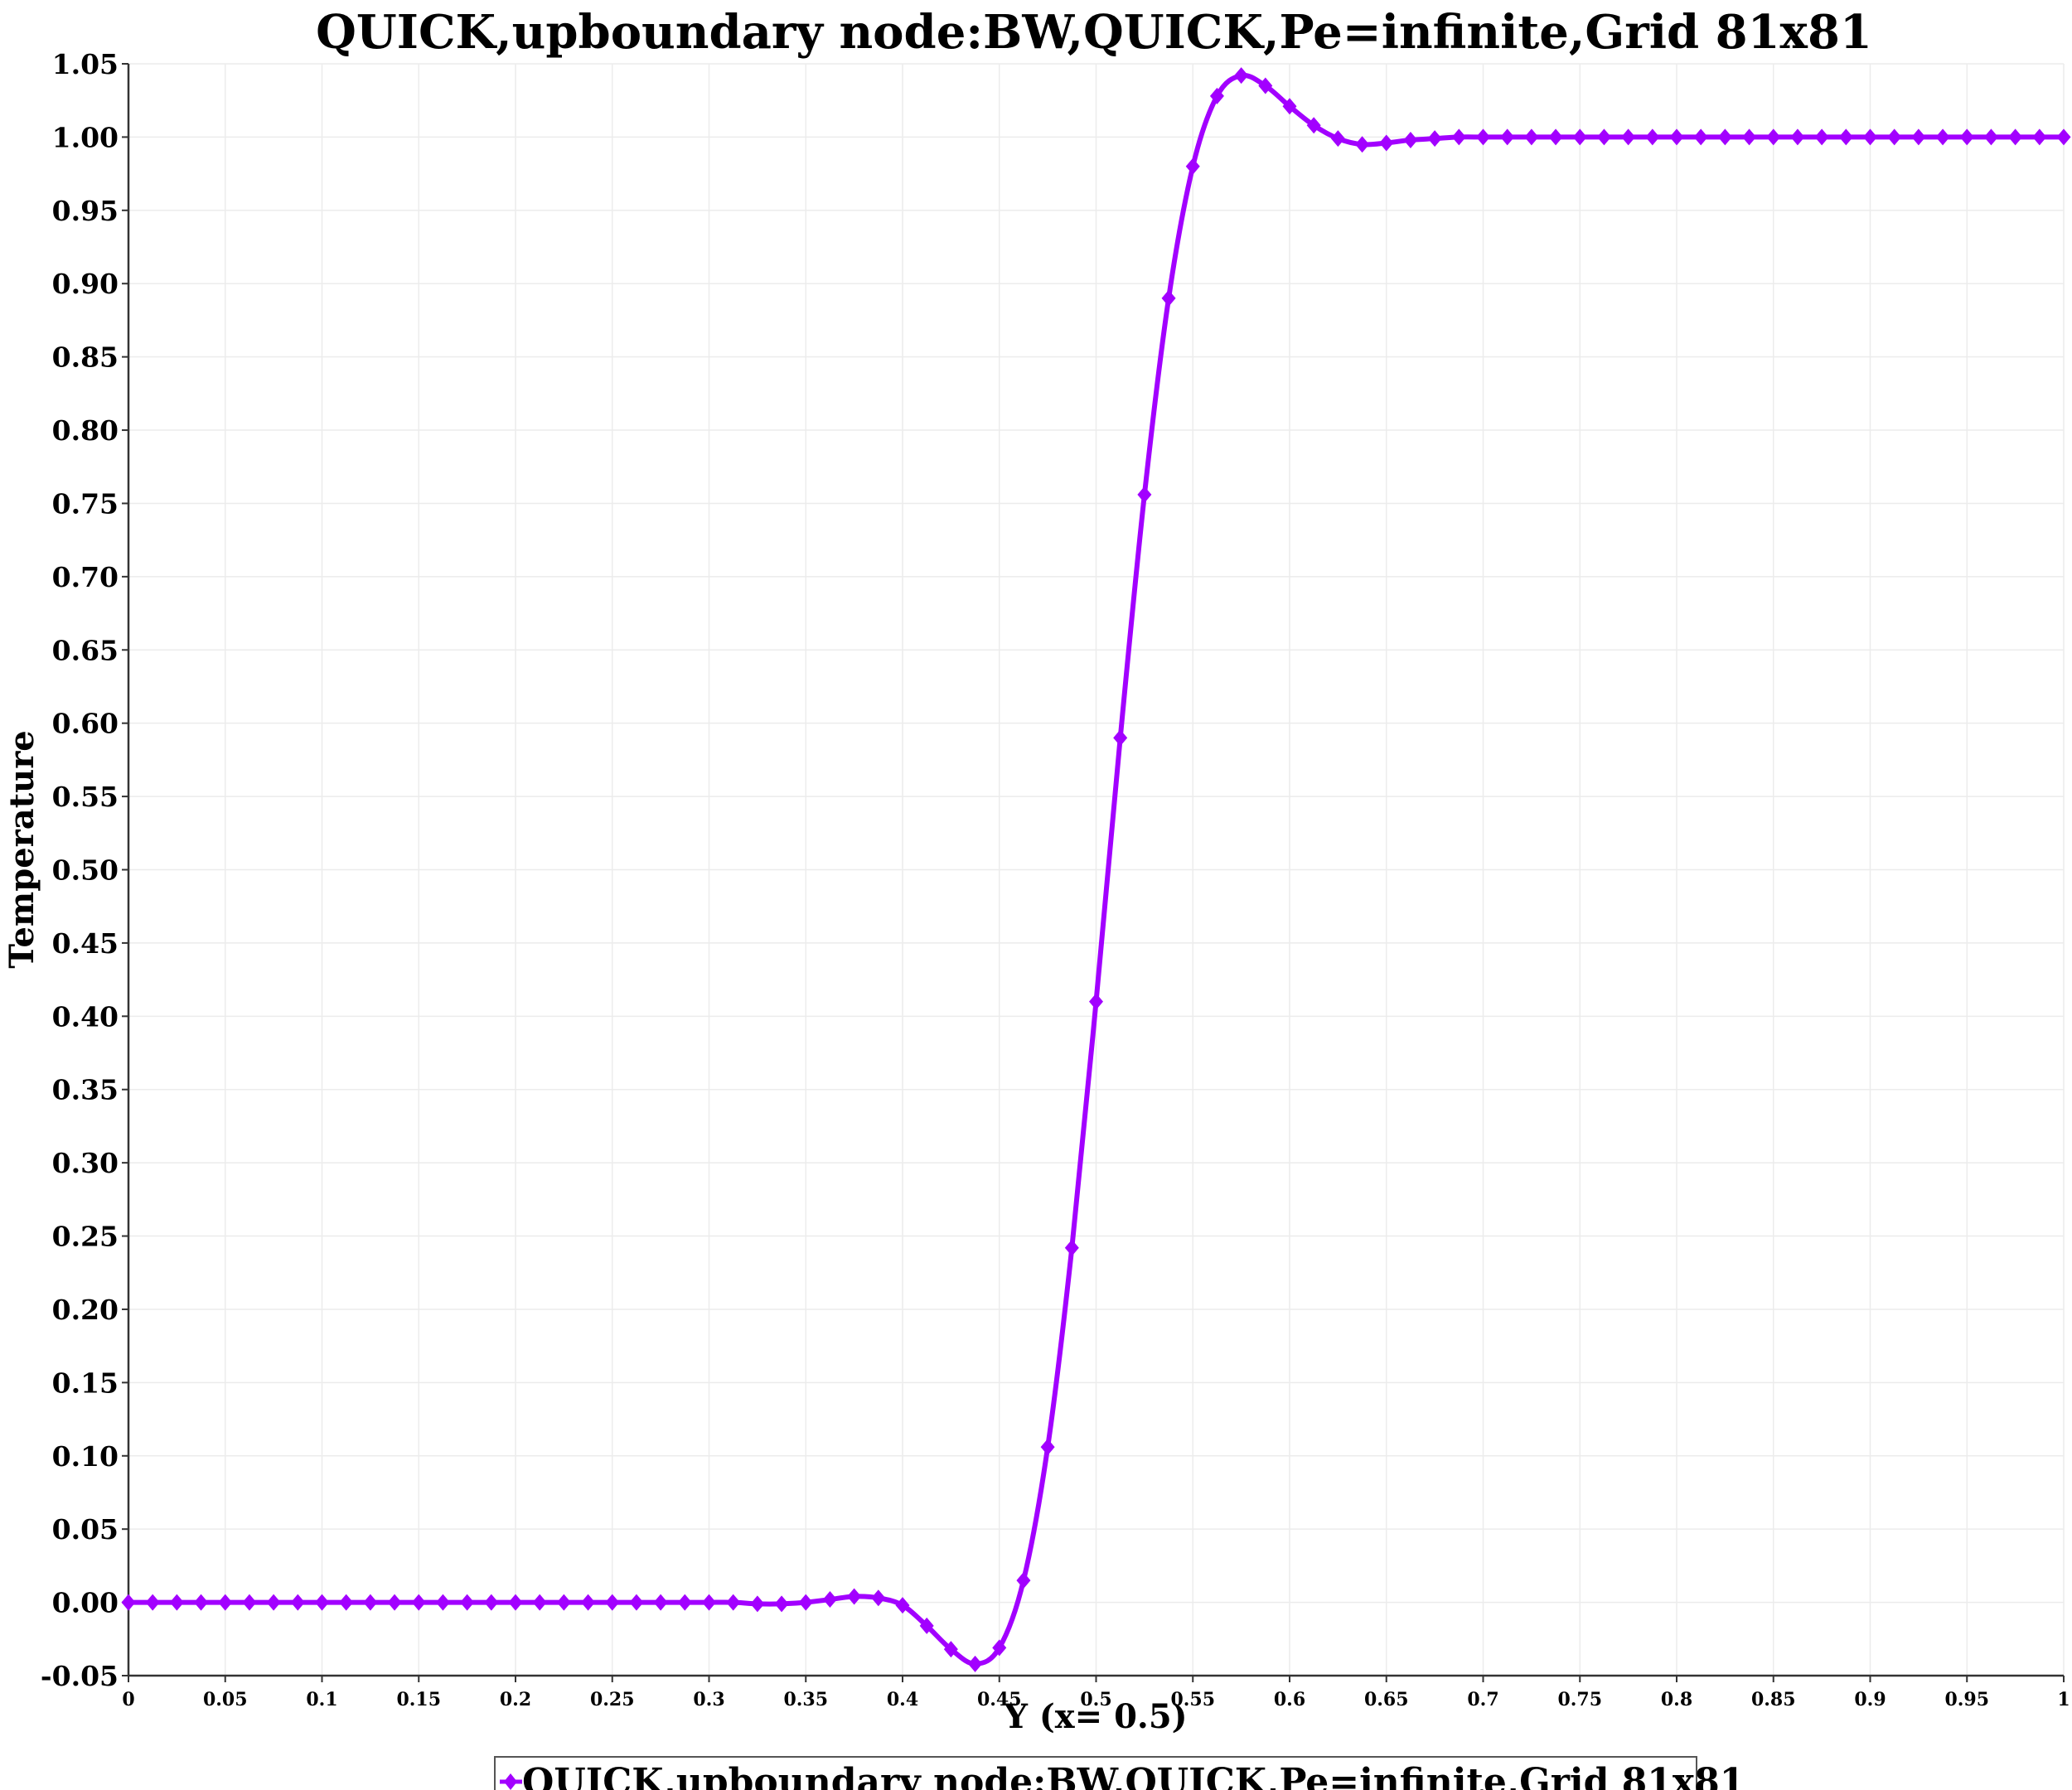 The height and width of the screenshot is (1790, 2072). What do you see at coordinates (85, 1530) in the screenshot?
I see `y-tick-label: 0.05` at bounding box center [85, 1530].